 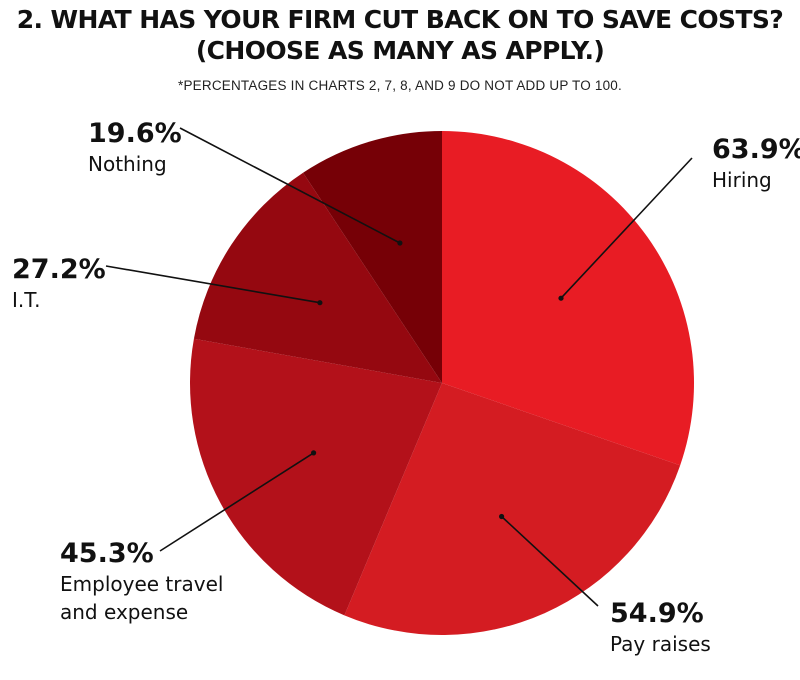 I want to click on slice-value-label: 45.3%, so click(x=107, y=553).